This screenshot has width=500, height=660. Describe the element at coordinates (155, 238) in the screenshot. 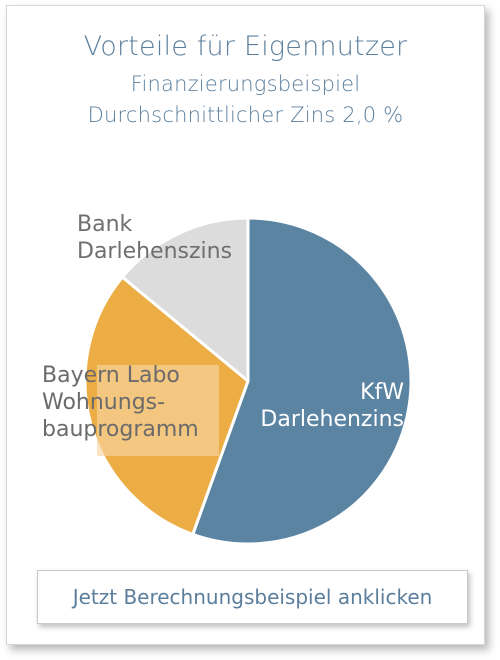

I see `slice-label-bank: Bank Darlehenszins` at that location.